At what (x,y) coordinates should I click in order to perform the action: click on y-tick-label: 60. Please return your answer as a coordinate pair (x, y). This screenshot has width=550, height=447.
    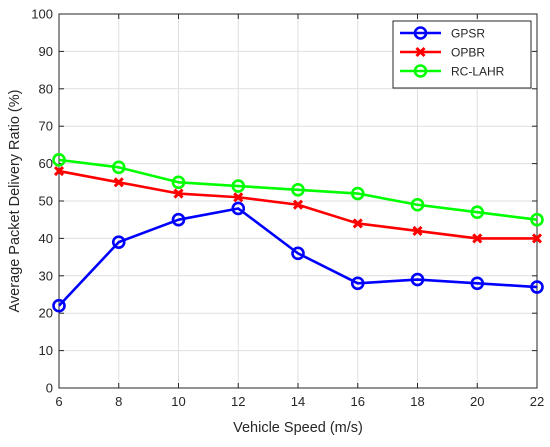
    Looking at the image, I should click on (46, 163).